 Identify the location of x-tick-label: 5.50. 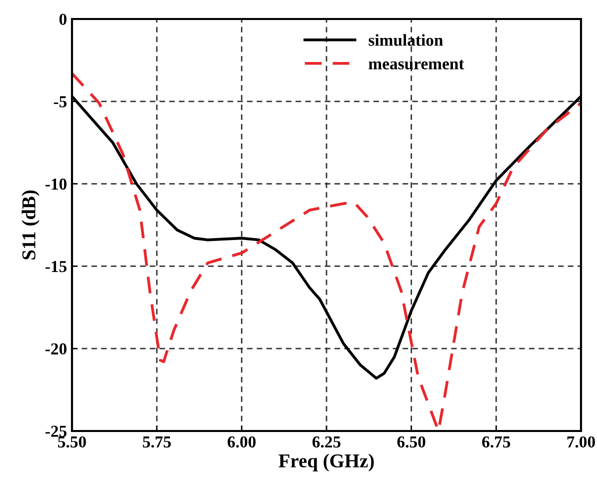
(72, 442).